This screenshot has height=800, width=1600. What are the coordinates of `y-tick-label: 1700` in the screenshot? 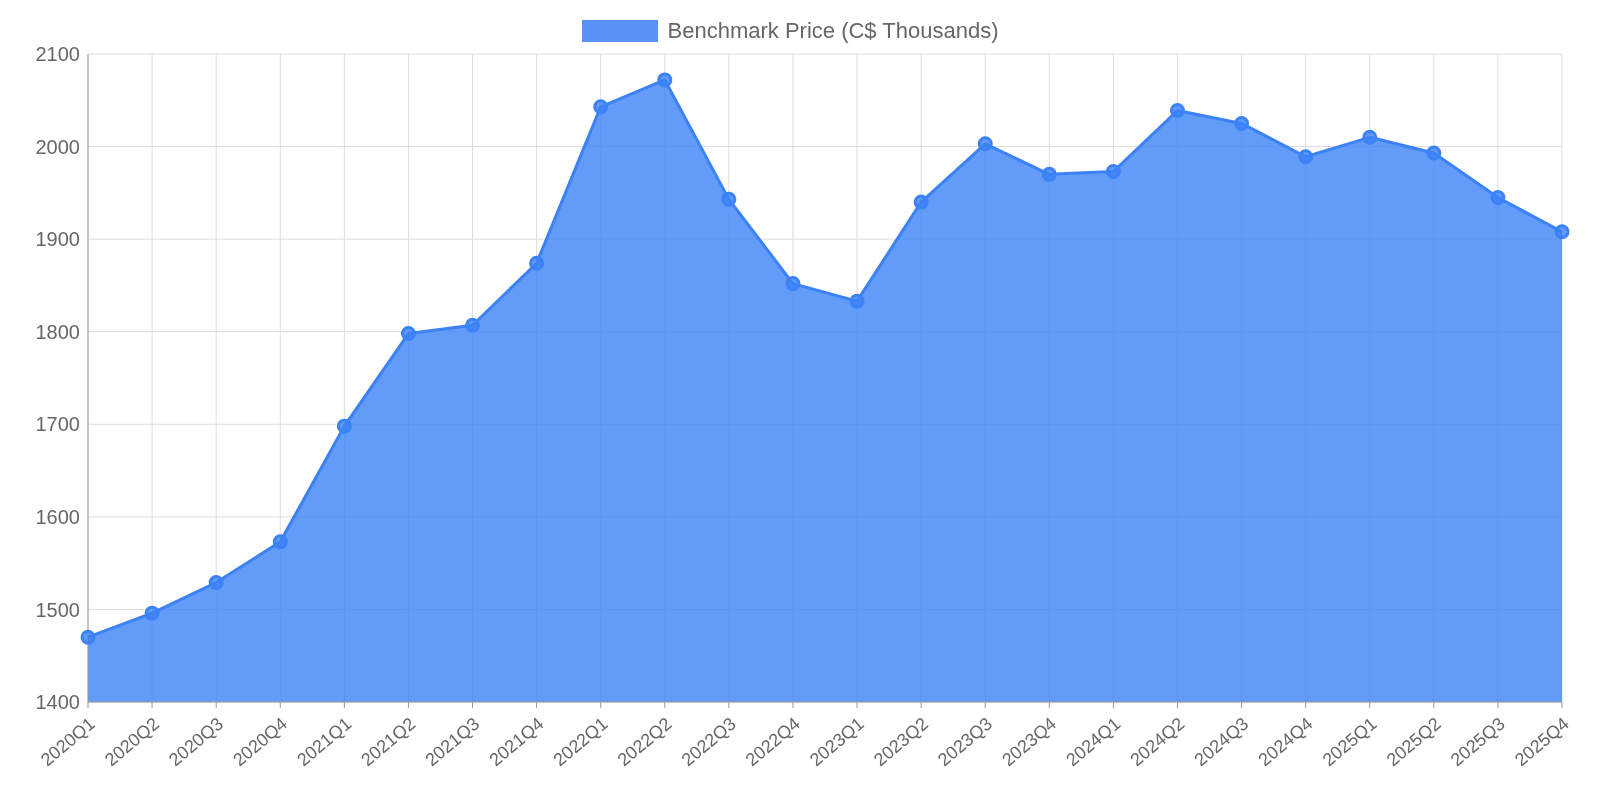 It's located at (57, 424).